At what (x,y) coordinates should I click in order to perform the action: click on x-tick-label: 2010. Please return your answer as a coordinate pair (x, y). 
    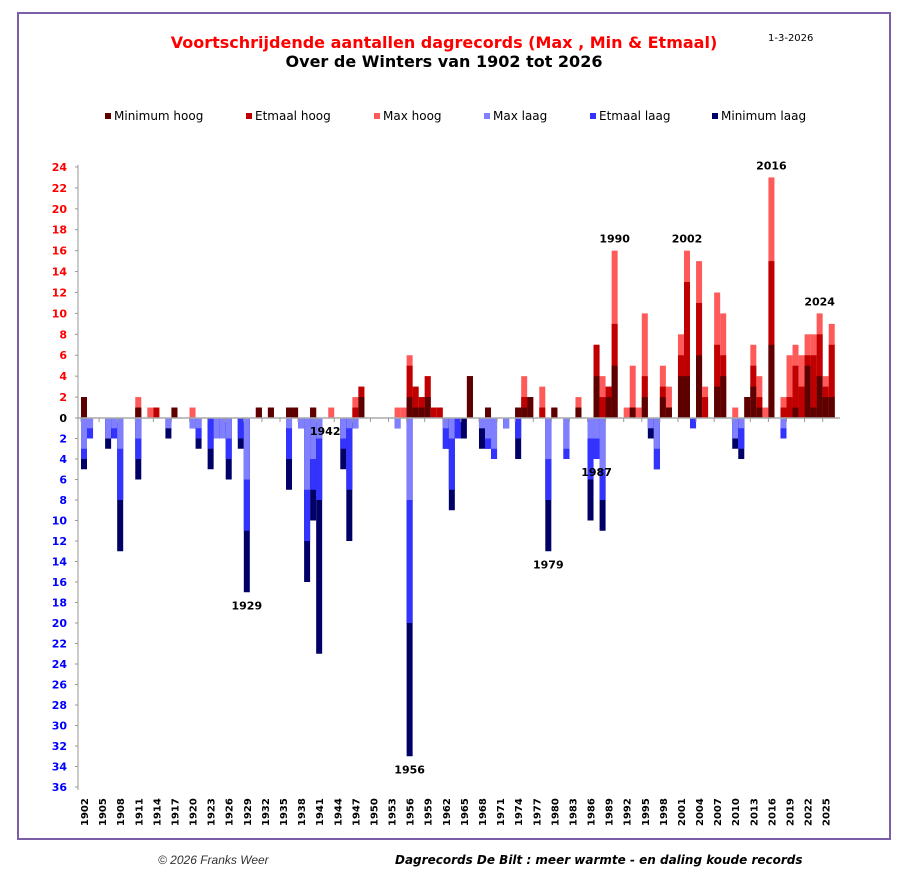
    Looking at the image, I should click on (736, 812).